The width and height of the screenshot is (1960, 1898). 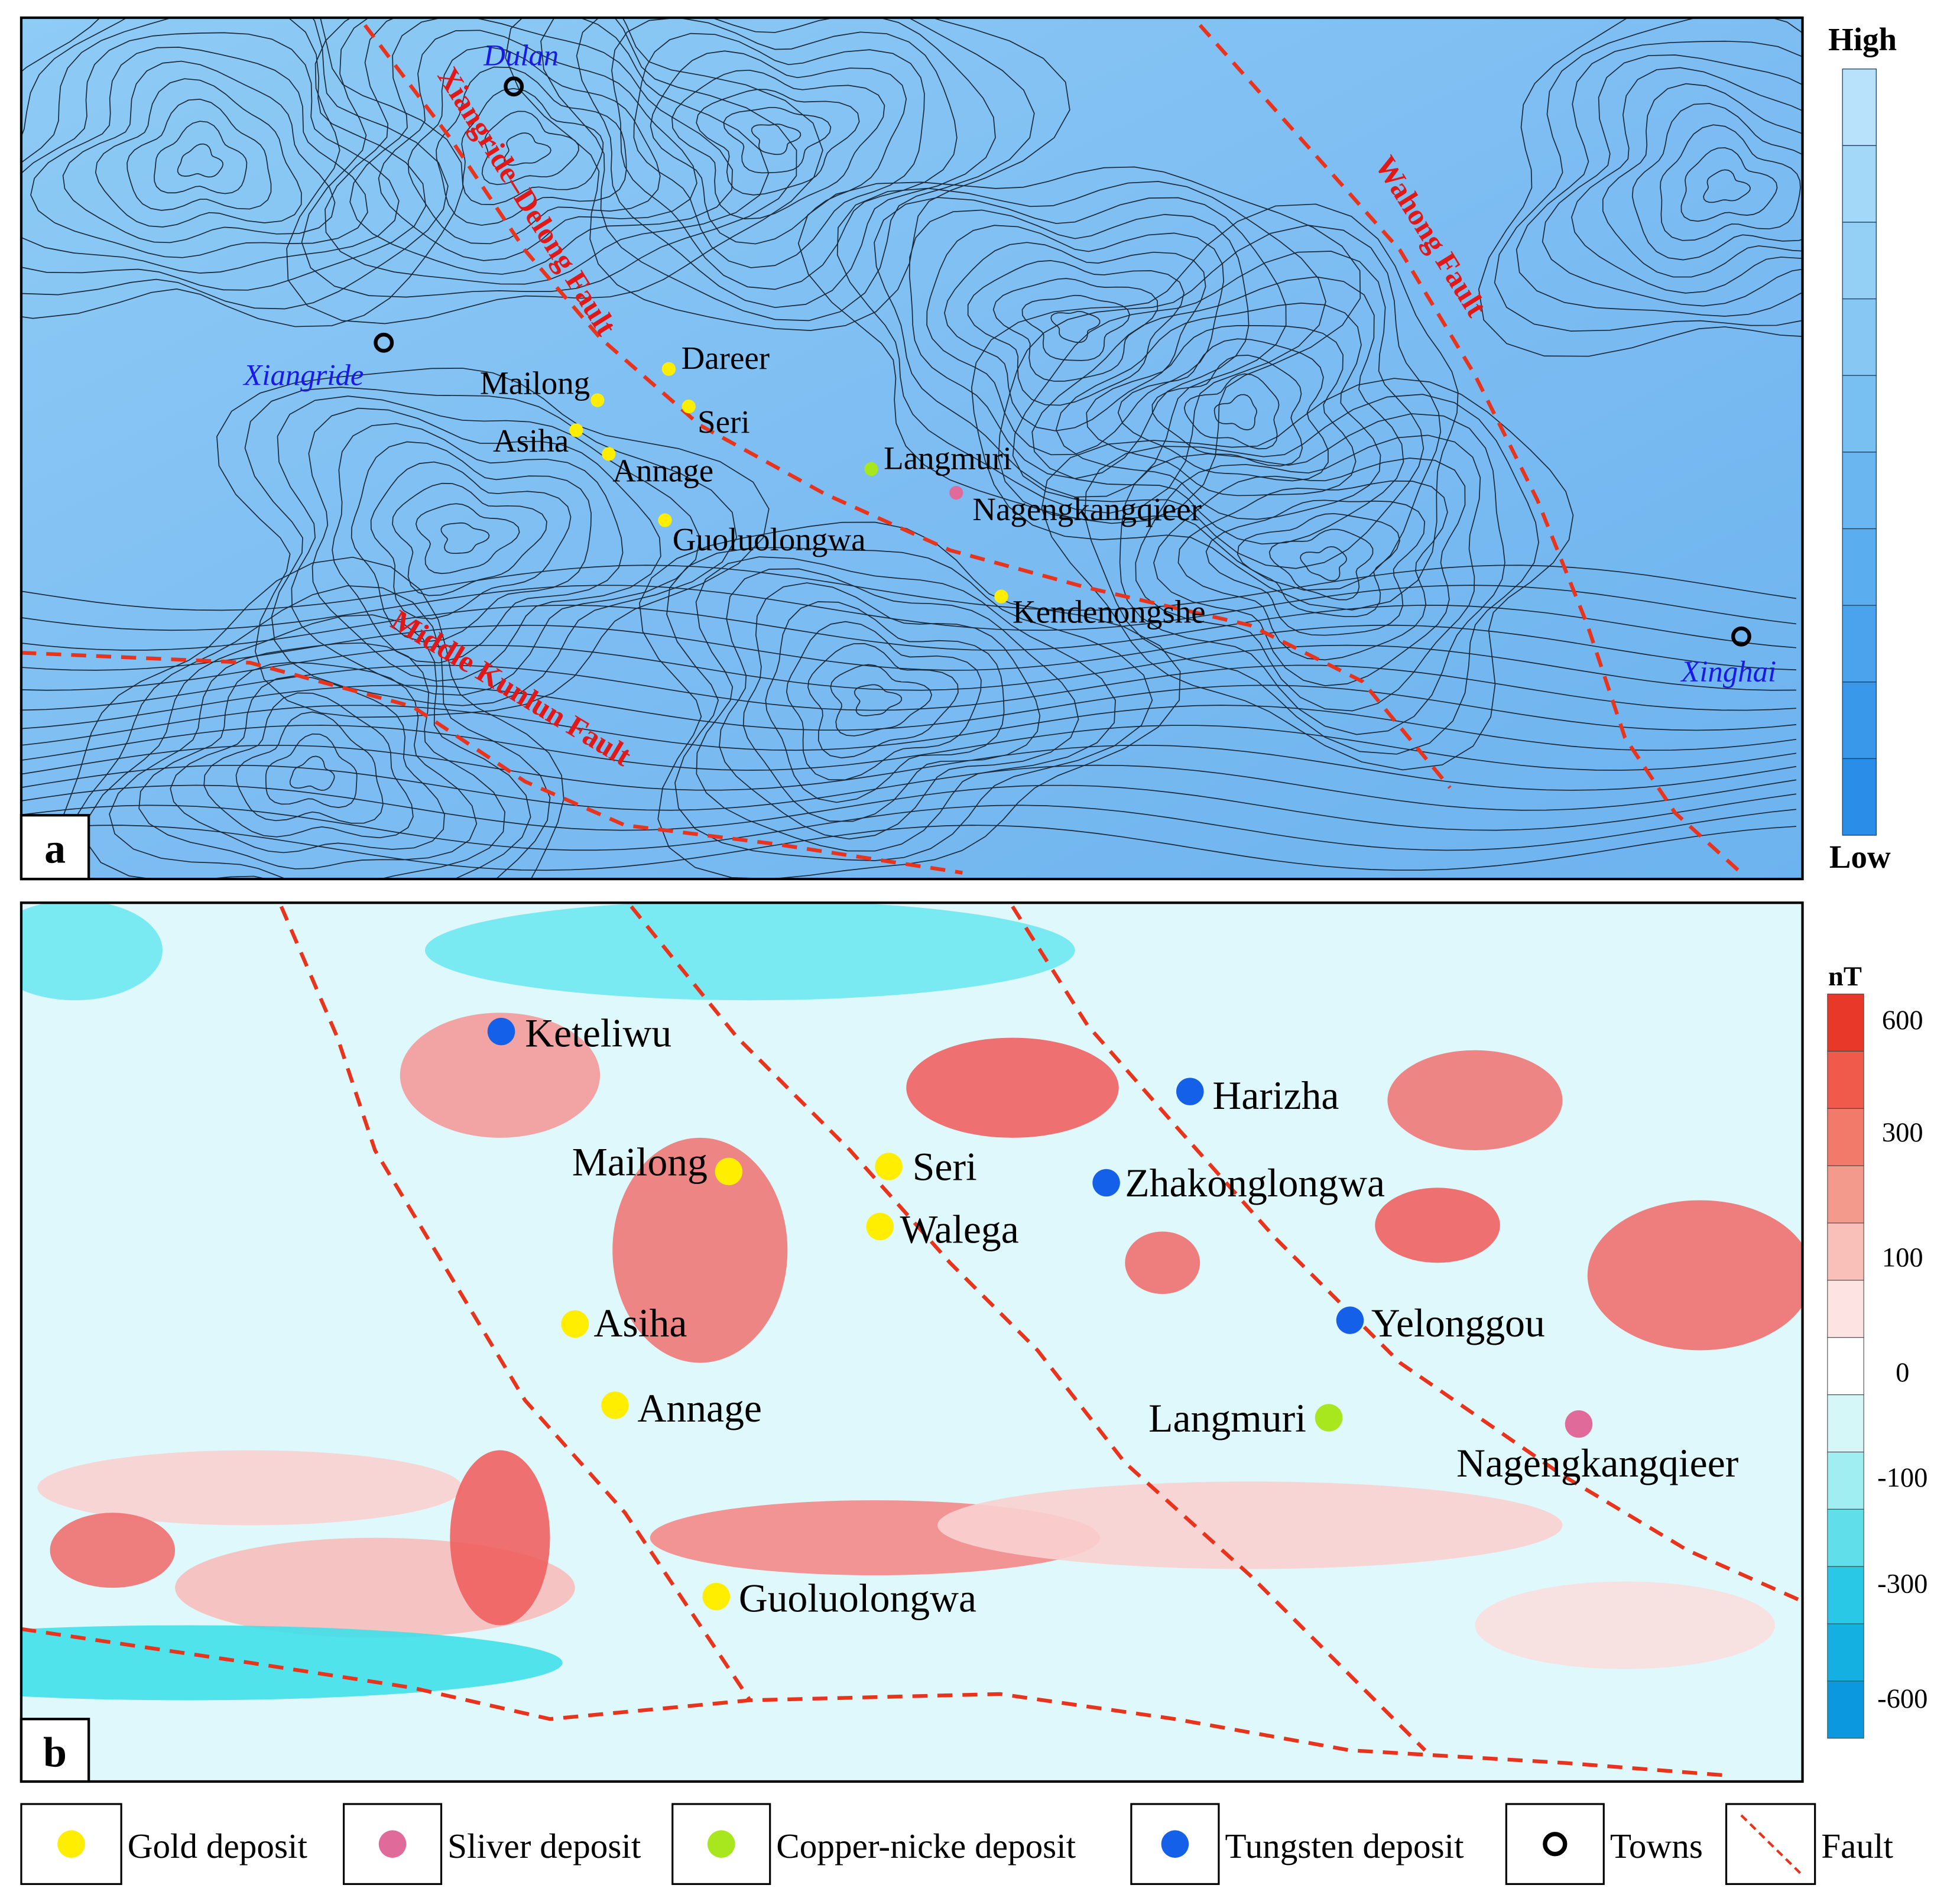 I want to click on panel-label-box, so click(x=55, y=1751).